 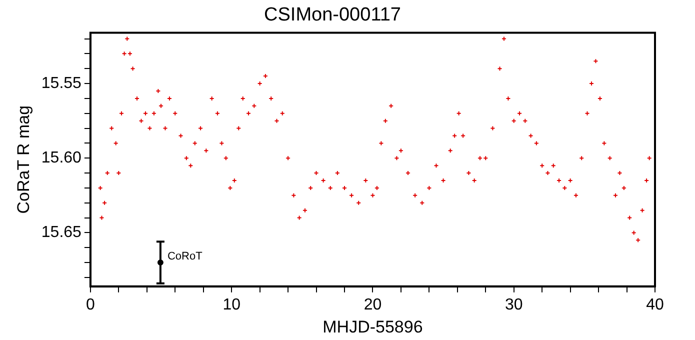 I want to click on x-tick-label: 10, so click(x=231, y=305).